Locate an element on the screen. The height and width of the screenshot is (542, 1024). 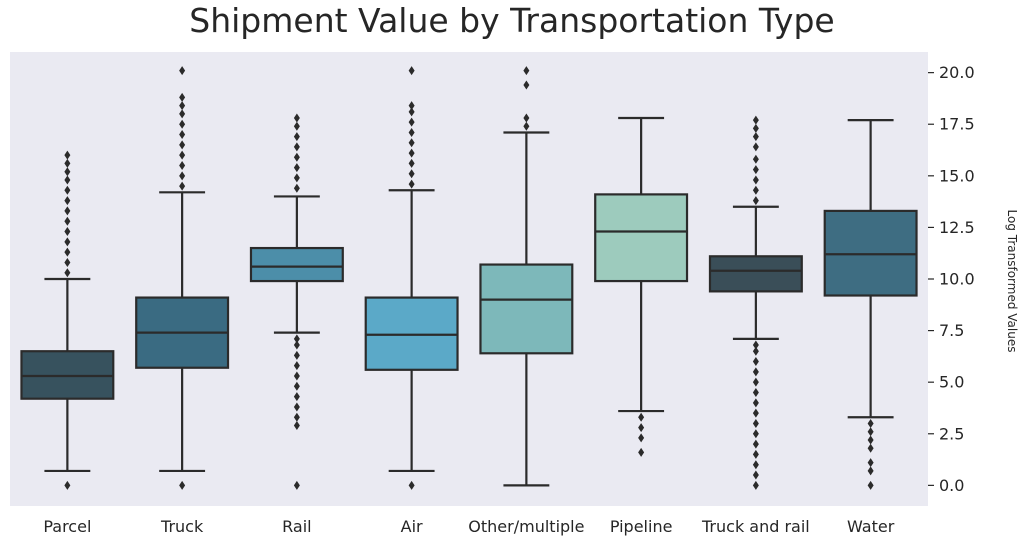
box-rail is located at coordinates (296, 301).